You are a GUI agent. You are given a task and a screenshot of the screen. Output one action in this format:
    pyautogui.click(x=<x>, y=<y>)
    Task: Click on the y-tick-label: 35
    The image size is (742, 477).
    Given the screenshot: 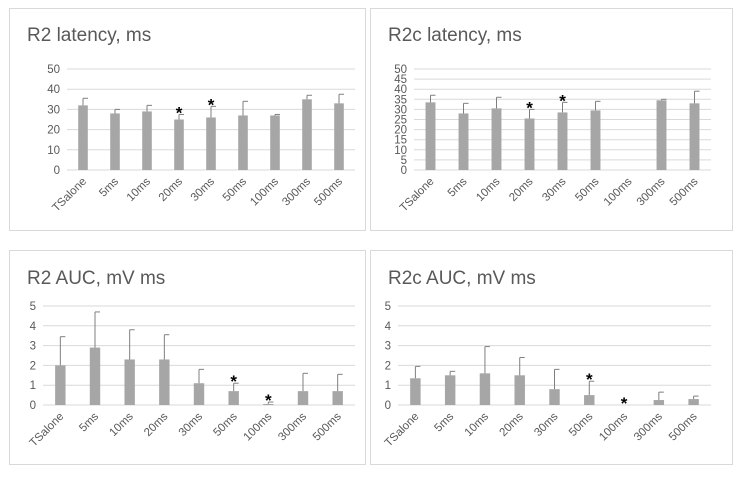 What is the action you would take?
    pyautogui.click(x=400, y=100)
    